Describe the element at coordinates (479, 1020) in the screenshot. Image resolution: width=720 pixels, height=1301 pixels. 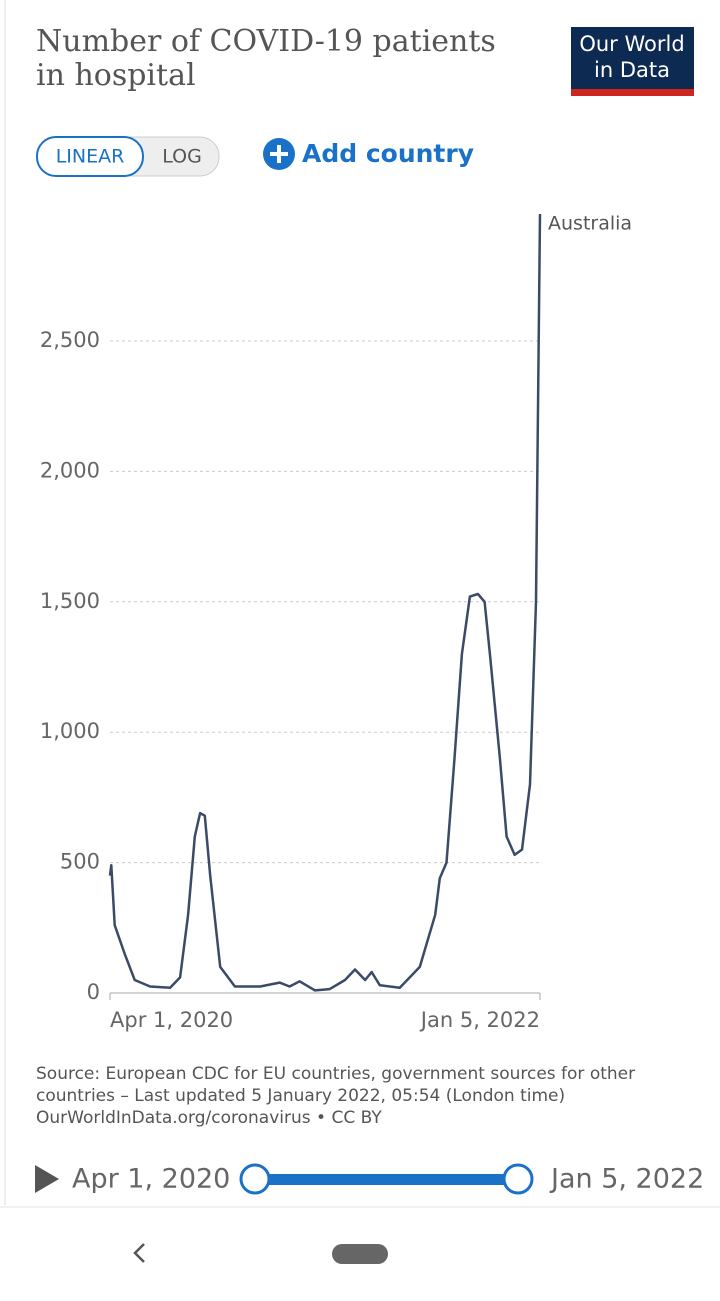
I see `x-tick-label: Jan 5, 2022` at that location.